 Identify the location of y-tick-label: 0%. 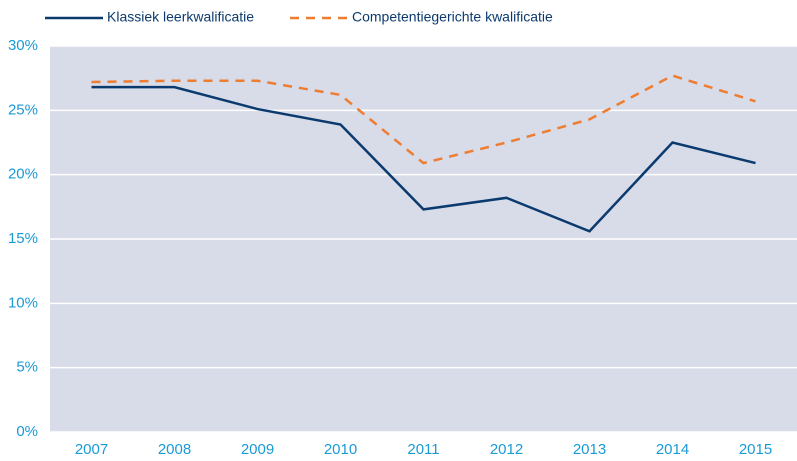
(27, 431).